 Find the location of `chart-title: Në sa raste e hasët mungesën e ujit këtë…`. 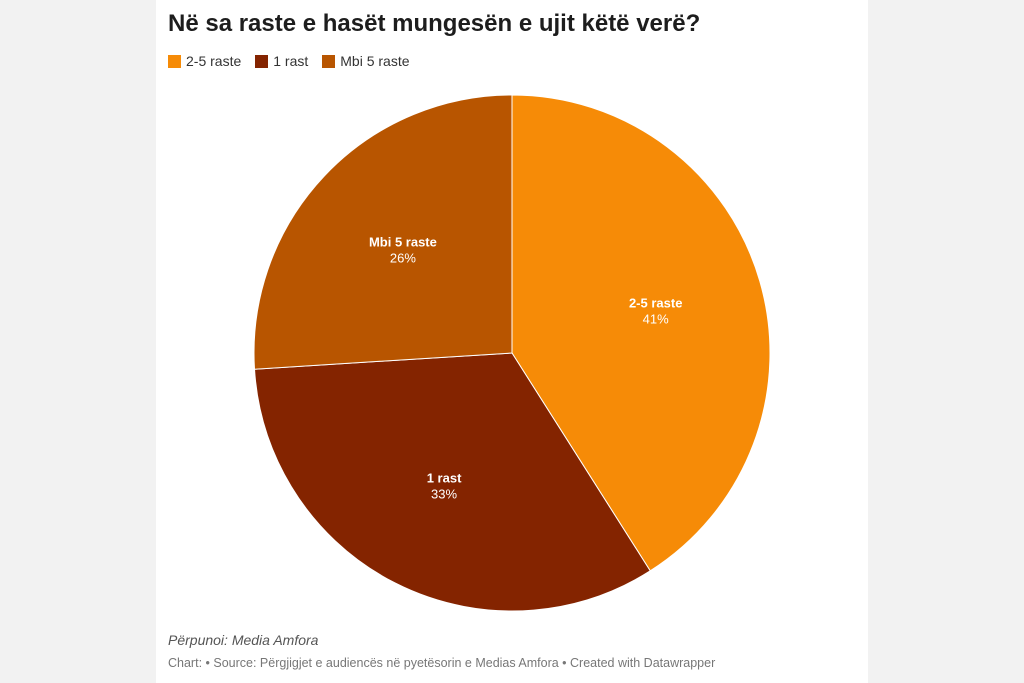

chart-title: Në sa raste e hasët mungesën e ujit këtë… is located at coordinates (434, 23).